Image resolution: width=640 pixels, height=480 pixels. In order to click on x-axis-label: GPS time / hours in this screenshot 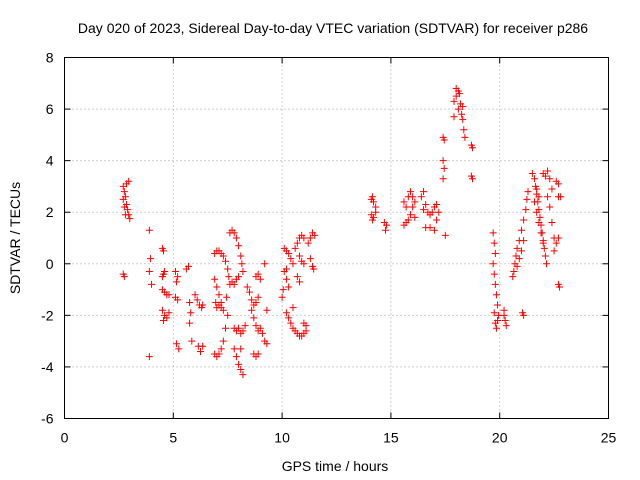, I will do `click(335, 466)`.